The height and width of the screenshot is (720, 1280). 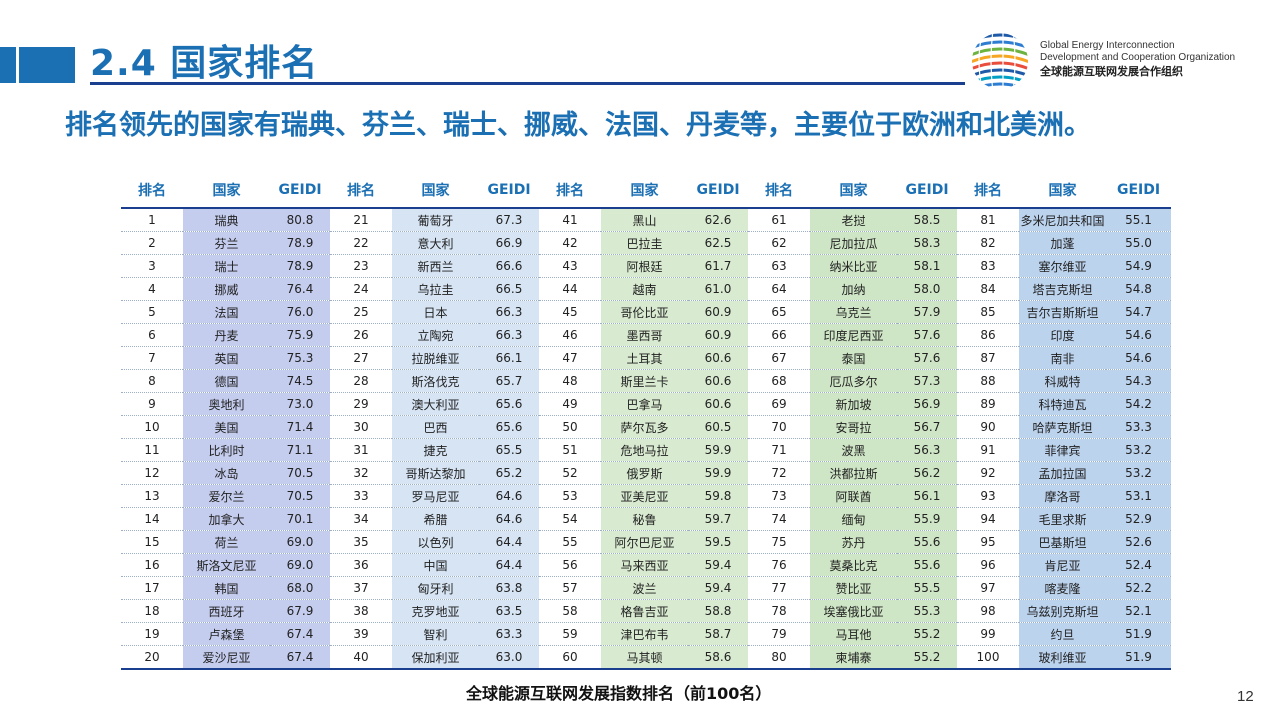 I want to click on country-cell: 巴拉圭, so click(x=644, y=243).